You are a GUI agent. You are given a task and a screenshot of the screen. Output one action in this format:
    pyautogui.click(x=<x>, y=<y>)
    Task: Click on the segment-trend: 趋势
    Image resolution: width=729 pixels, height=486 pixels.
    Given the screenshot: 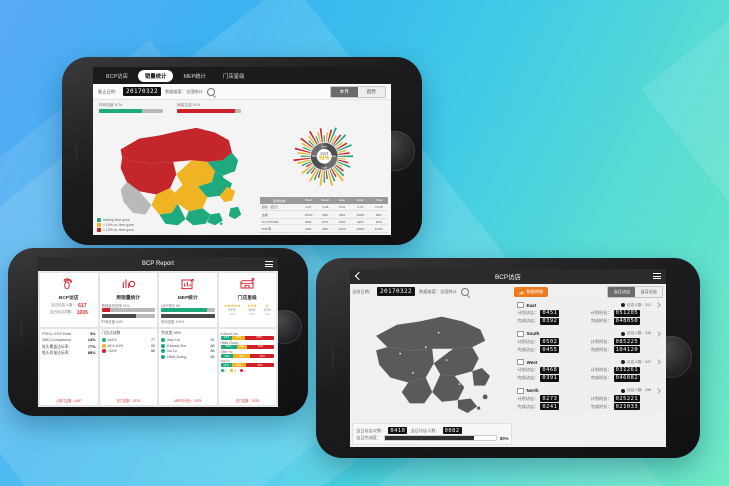 What is the action you would take?
    pyautogui.click(x=371, y=91)
    